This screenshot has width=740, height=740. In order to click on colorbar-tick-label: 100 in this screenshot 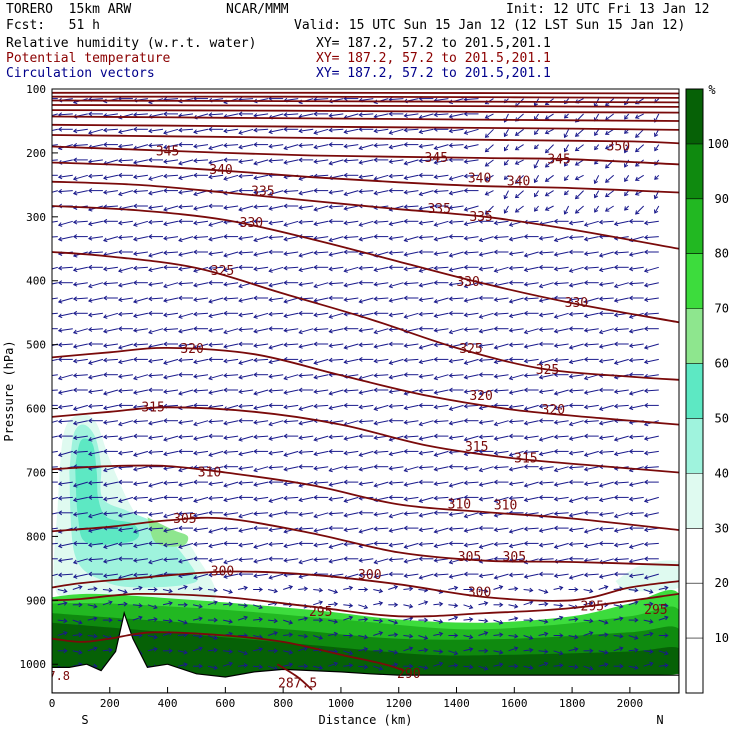, I will do `click(718, 144)`.